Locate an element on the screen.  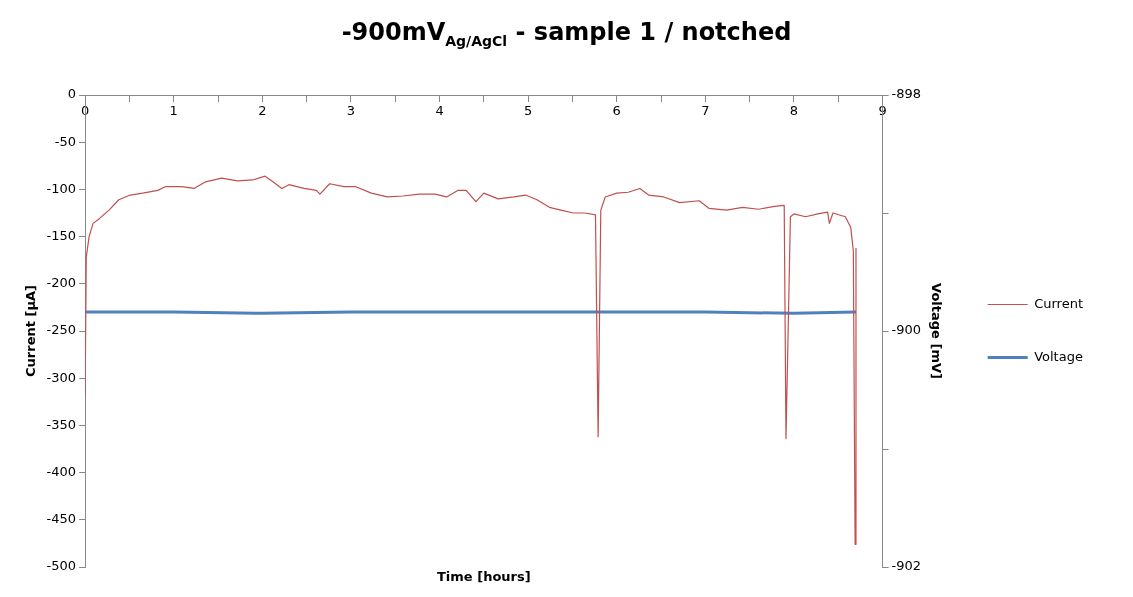
y2-tick-label: -898 is located at coordinates (906, 94).